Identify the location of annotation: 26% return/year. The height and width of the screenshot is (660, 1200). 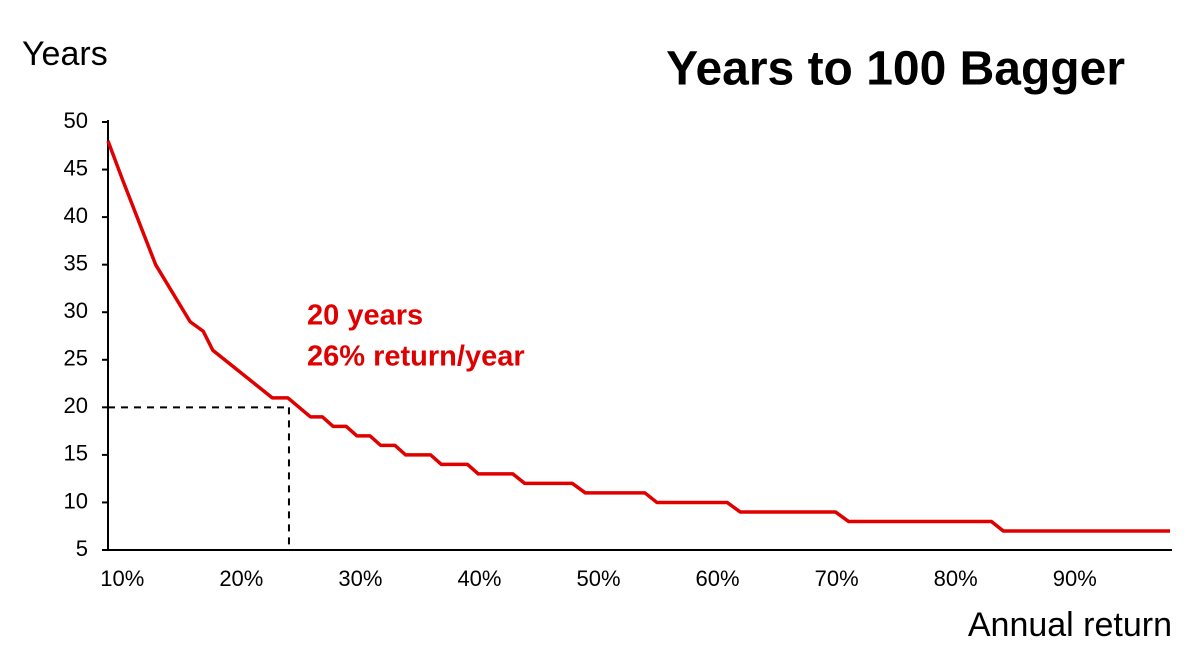
(416, 357).